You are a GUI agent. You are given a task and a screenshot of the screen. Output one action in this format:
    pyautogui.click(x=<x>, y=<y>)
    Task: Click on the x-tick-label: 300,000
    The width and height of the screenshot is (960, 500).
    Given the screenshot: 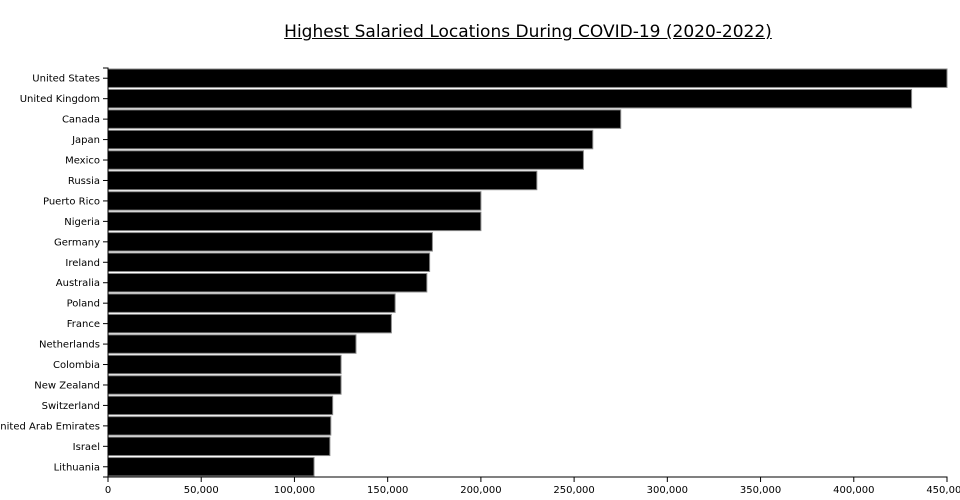 What is the action you would take?
    pyautogui.click(x=667, y=490)
    